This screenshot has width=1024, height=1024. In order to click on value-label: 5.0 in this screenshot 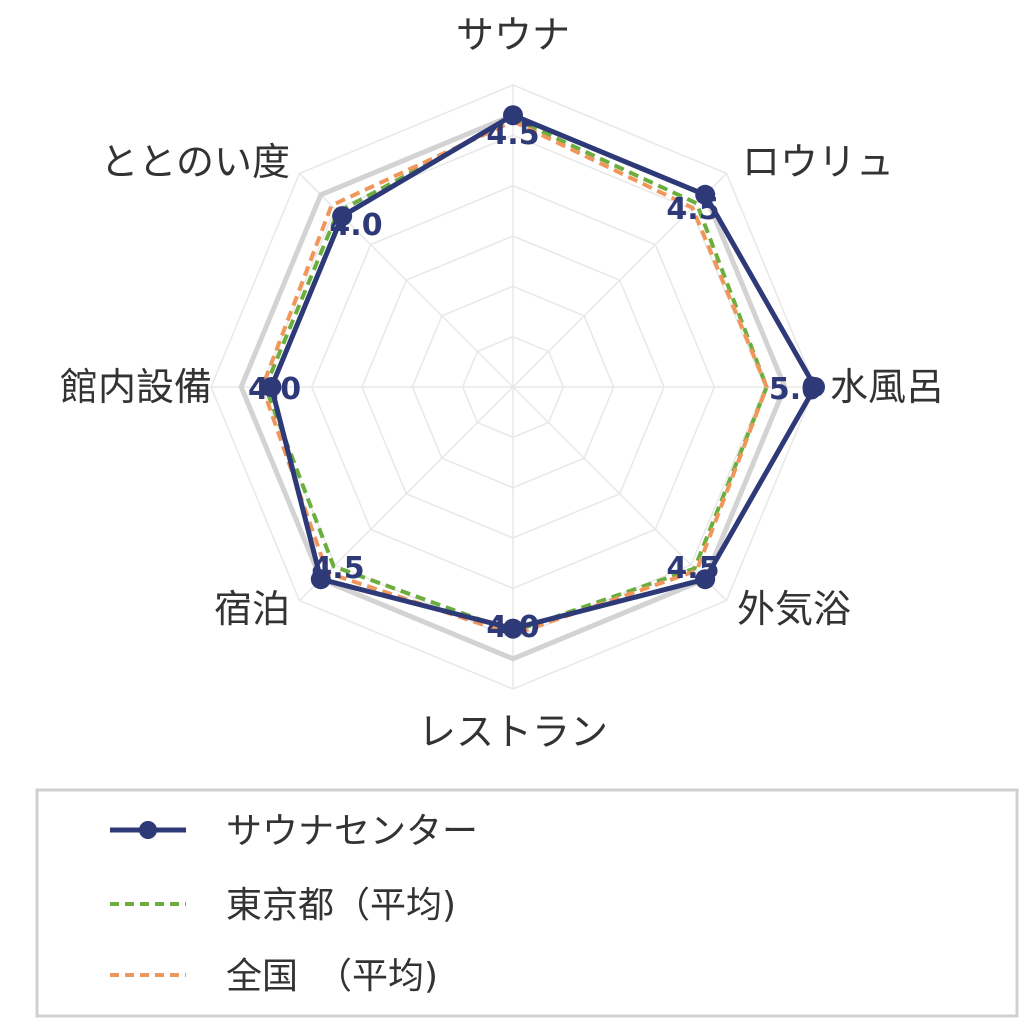, I will do `click(795, 389)`.